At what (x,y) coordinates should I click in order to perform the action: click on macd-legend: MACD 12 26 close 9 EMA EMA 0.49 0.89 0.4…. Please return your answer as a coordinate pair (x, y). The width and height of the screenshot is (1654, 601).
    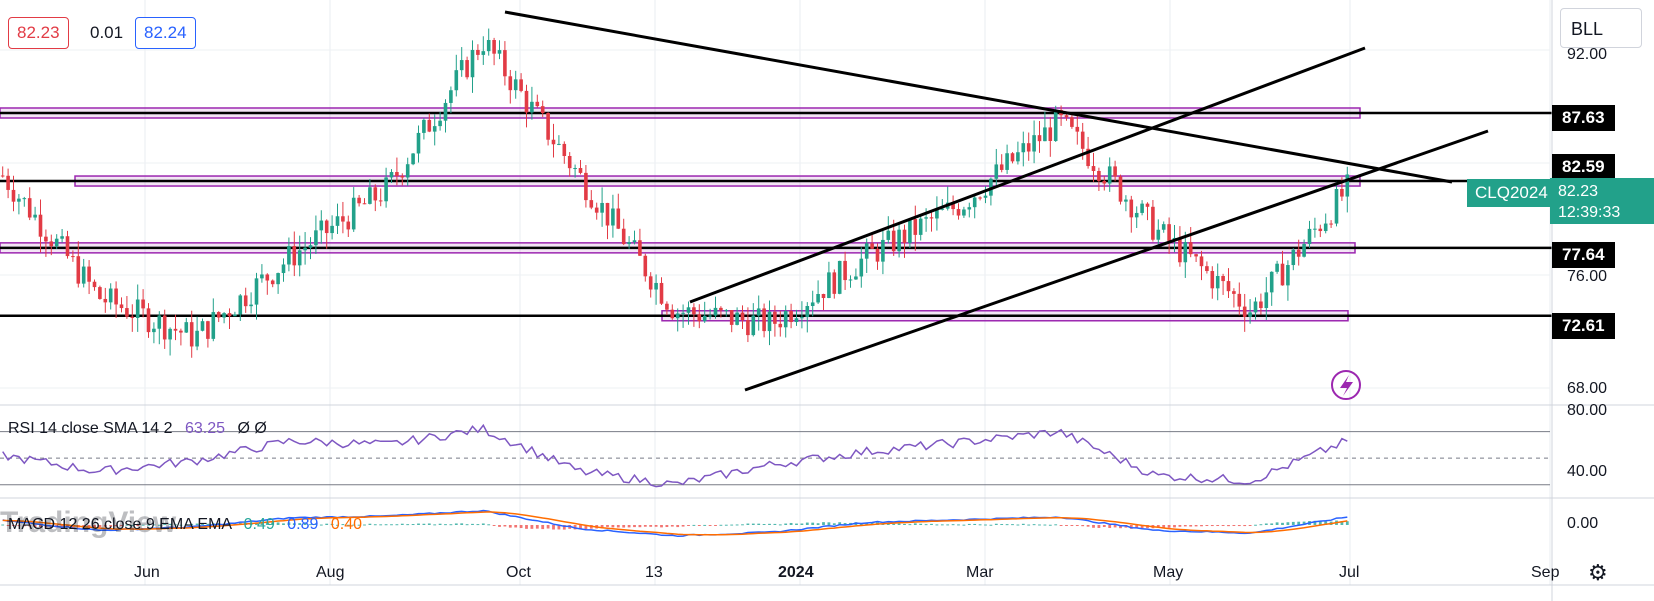
    Looking at the image, I should click on (185, 525).